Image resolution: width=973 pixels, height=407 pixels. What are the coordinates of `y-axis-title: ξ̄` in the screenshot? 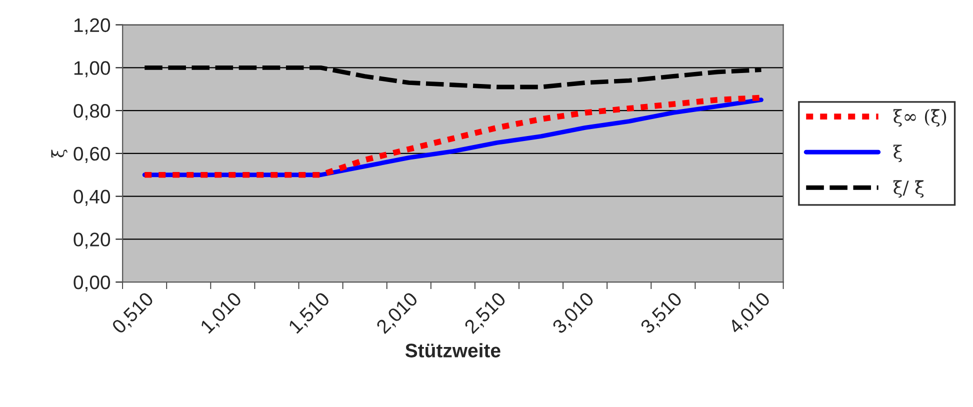 It's located at (59, 154).